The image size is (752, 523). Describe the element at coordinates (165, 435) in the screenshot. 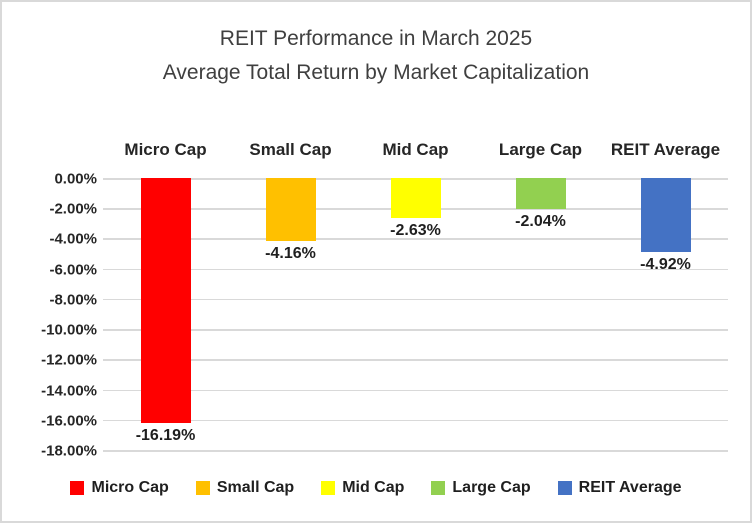

I see `data-label: -16.19%` at that location.